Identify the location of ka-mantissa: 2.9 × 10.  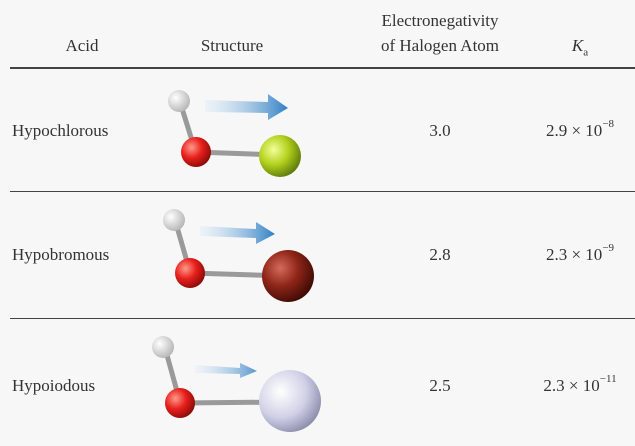
(574, 130).